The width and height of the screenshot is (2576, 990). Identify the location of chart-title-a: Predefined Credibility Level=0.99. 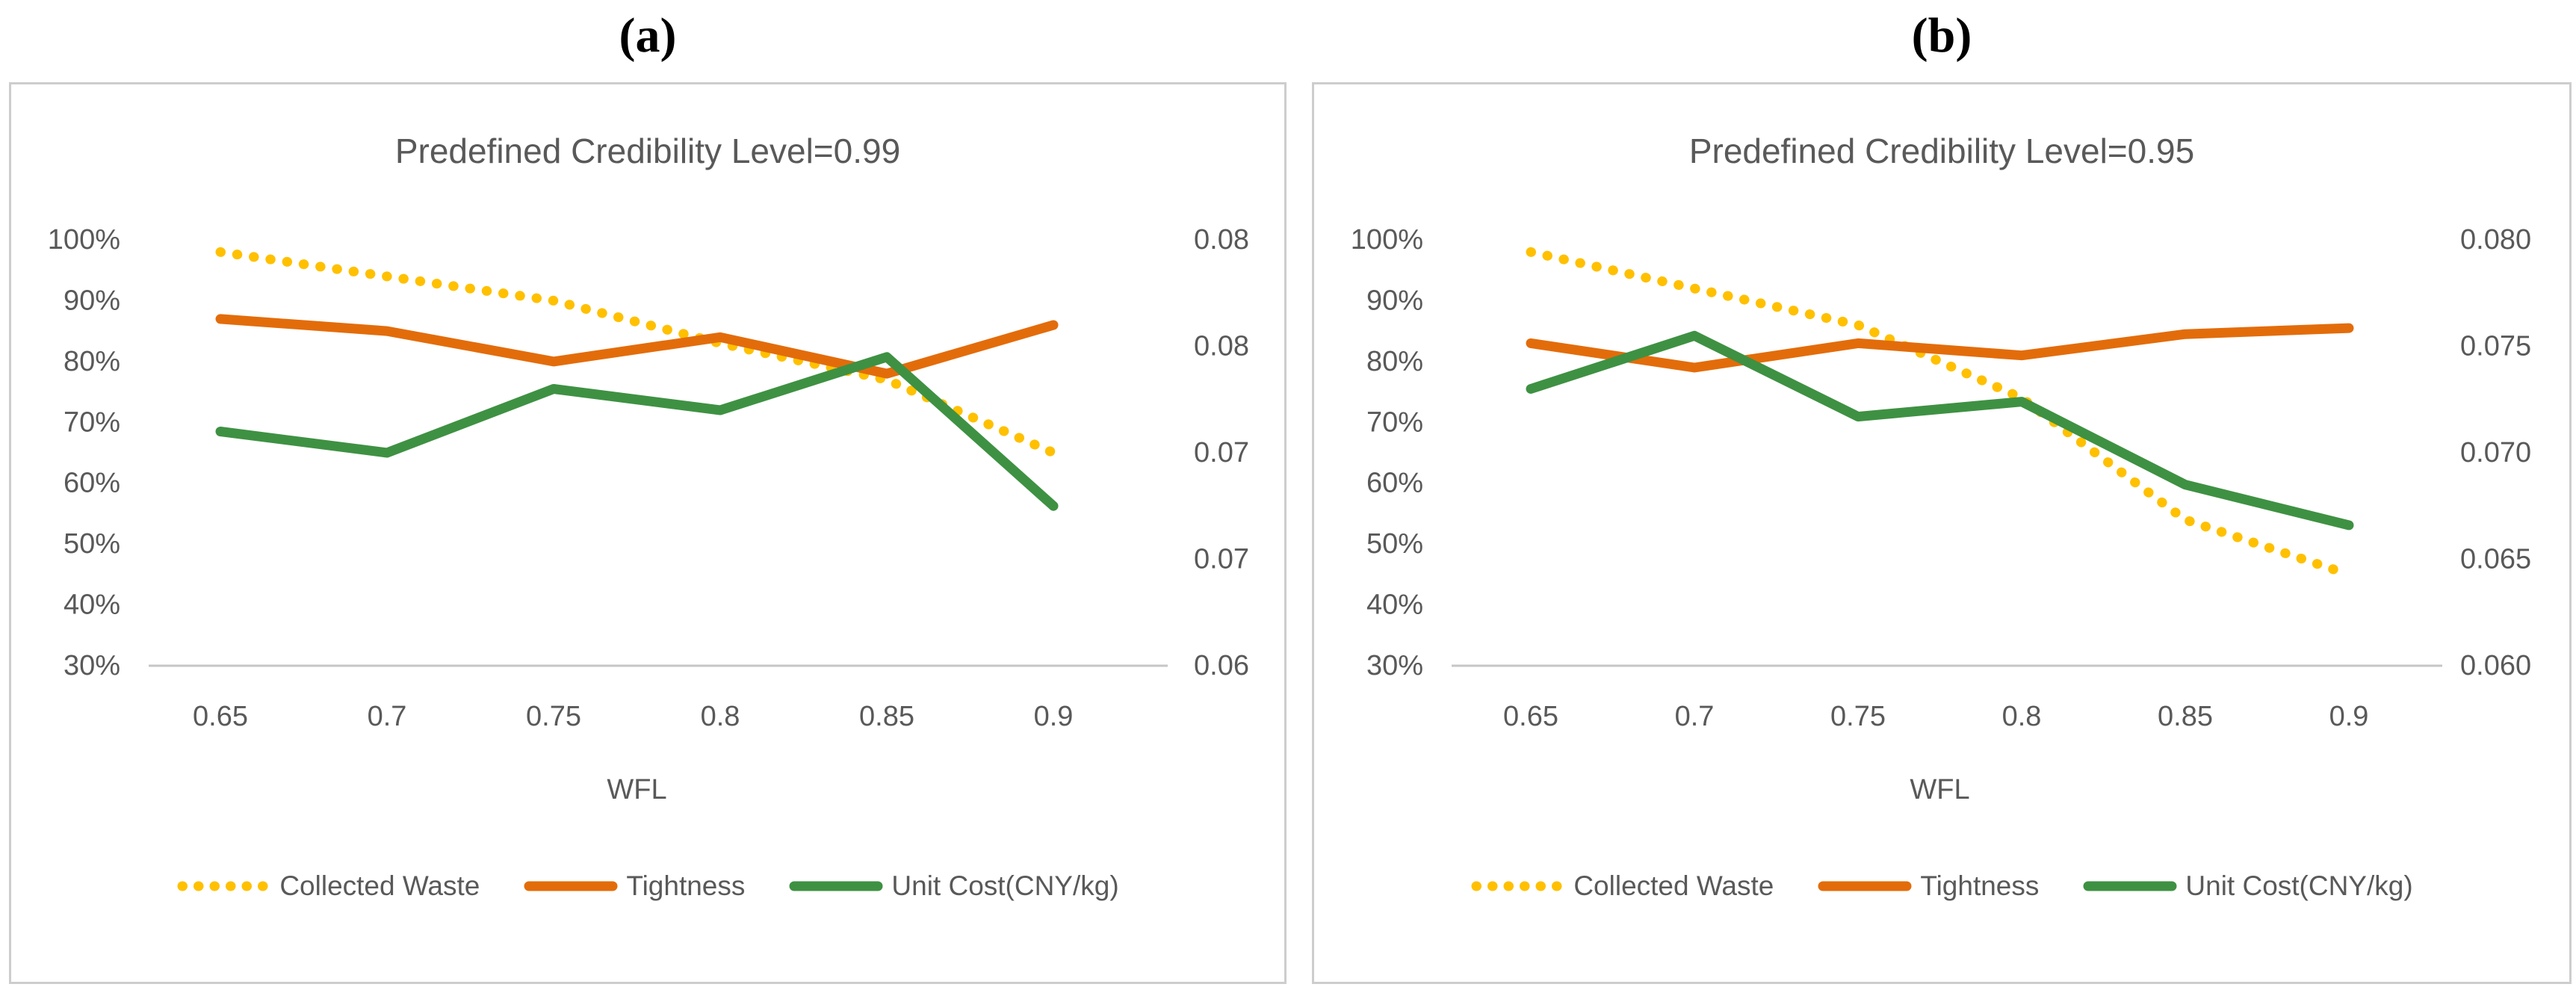
(647, 151).